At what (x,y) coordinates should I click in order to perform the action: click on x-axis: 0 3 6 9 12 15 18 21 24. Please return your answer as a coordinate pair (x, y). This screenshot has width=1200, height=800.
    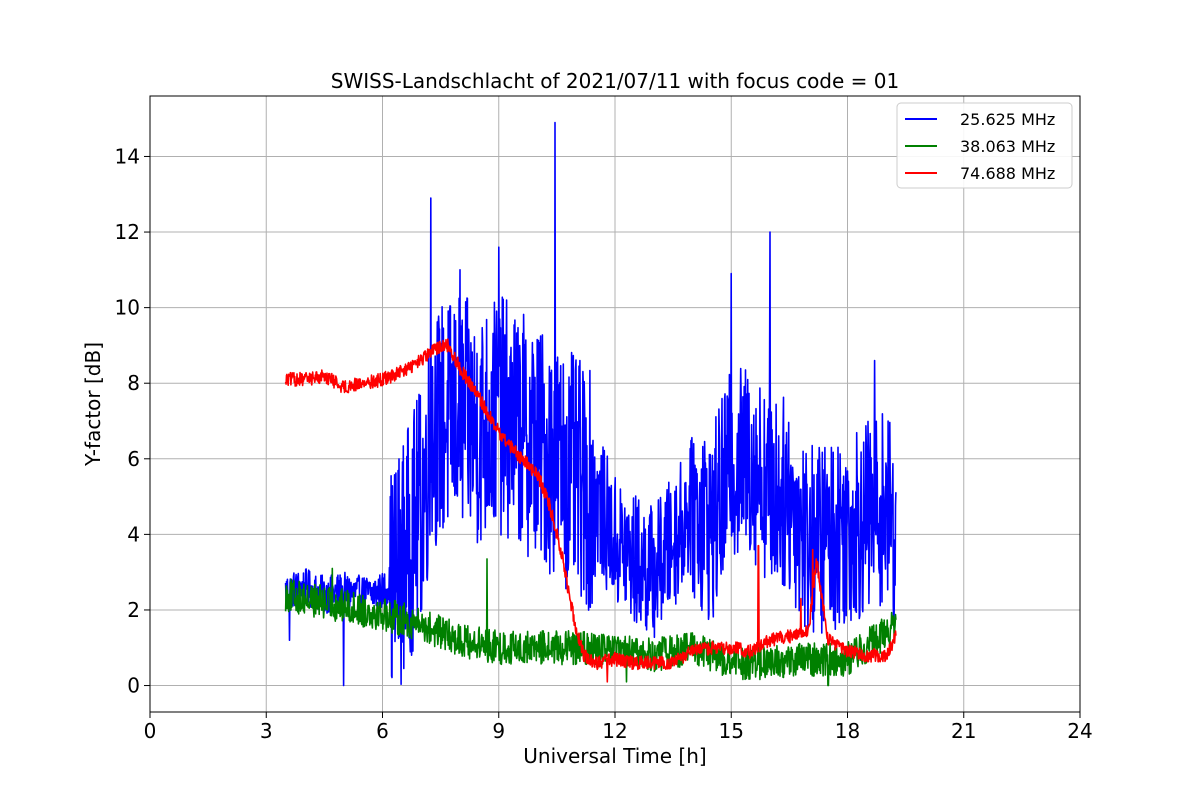
    Looking at the image, I should click on (618, 727).